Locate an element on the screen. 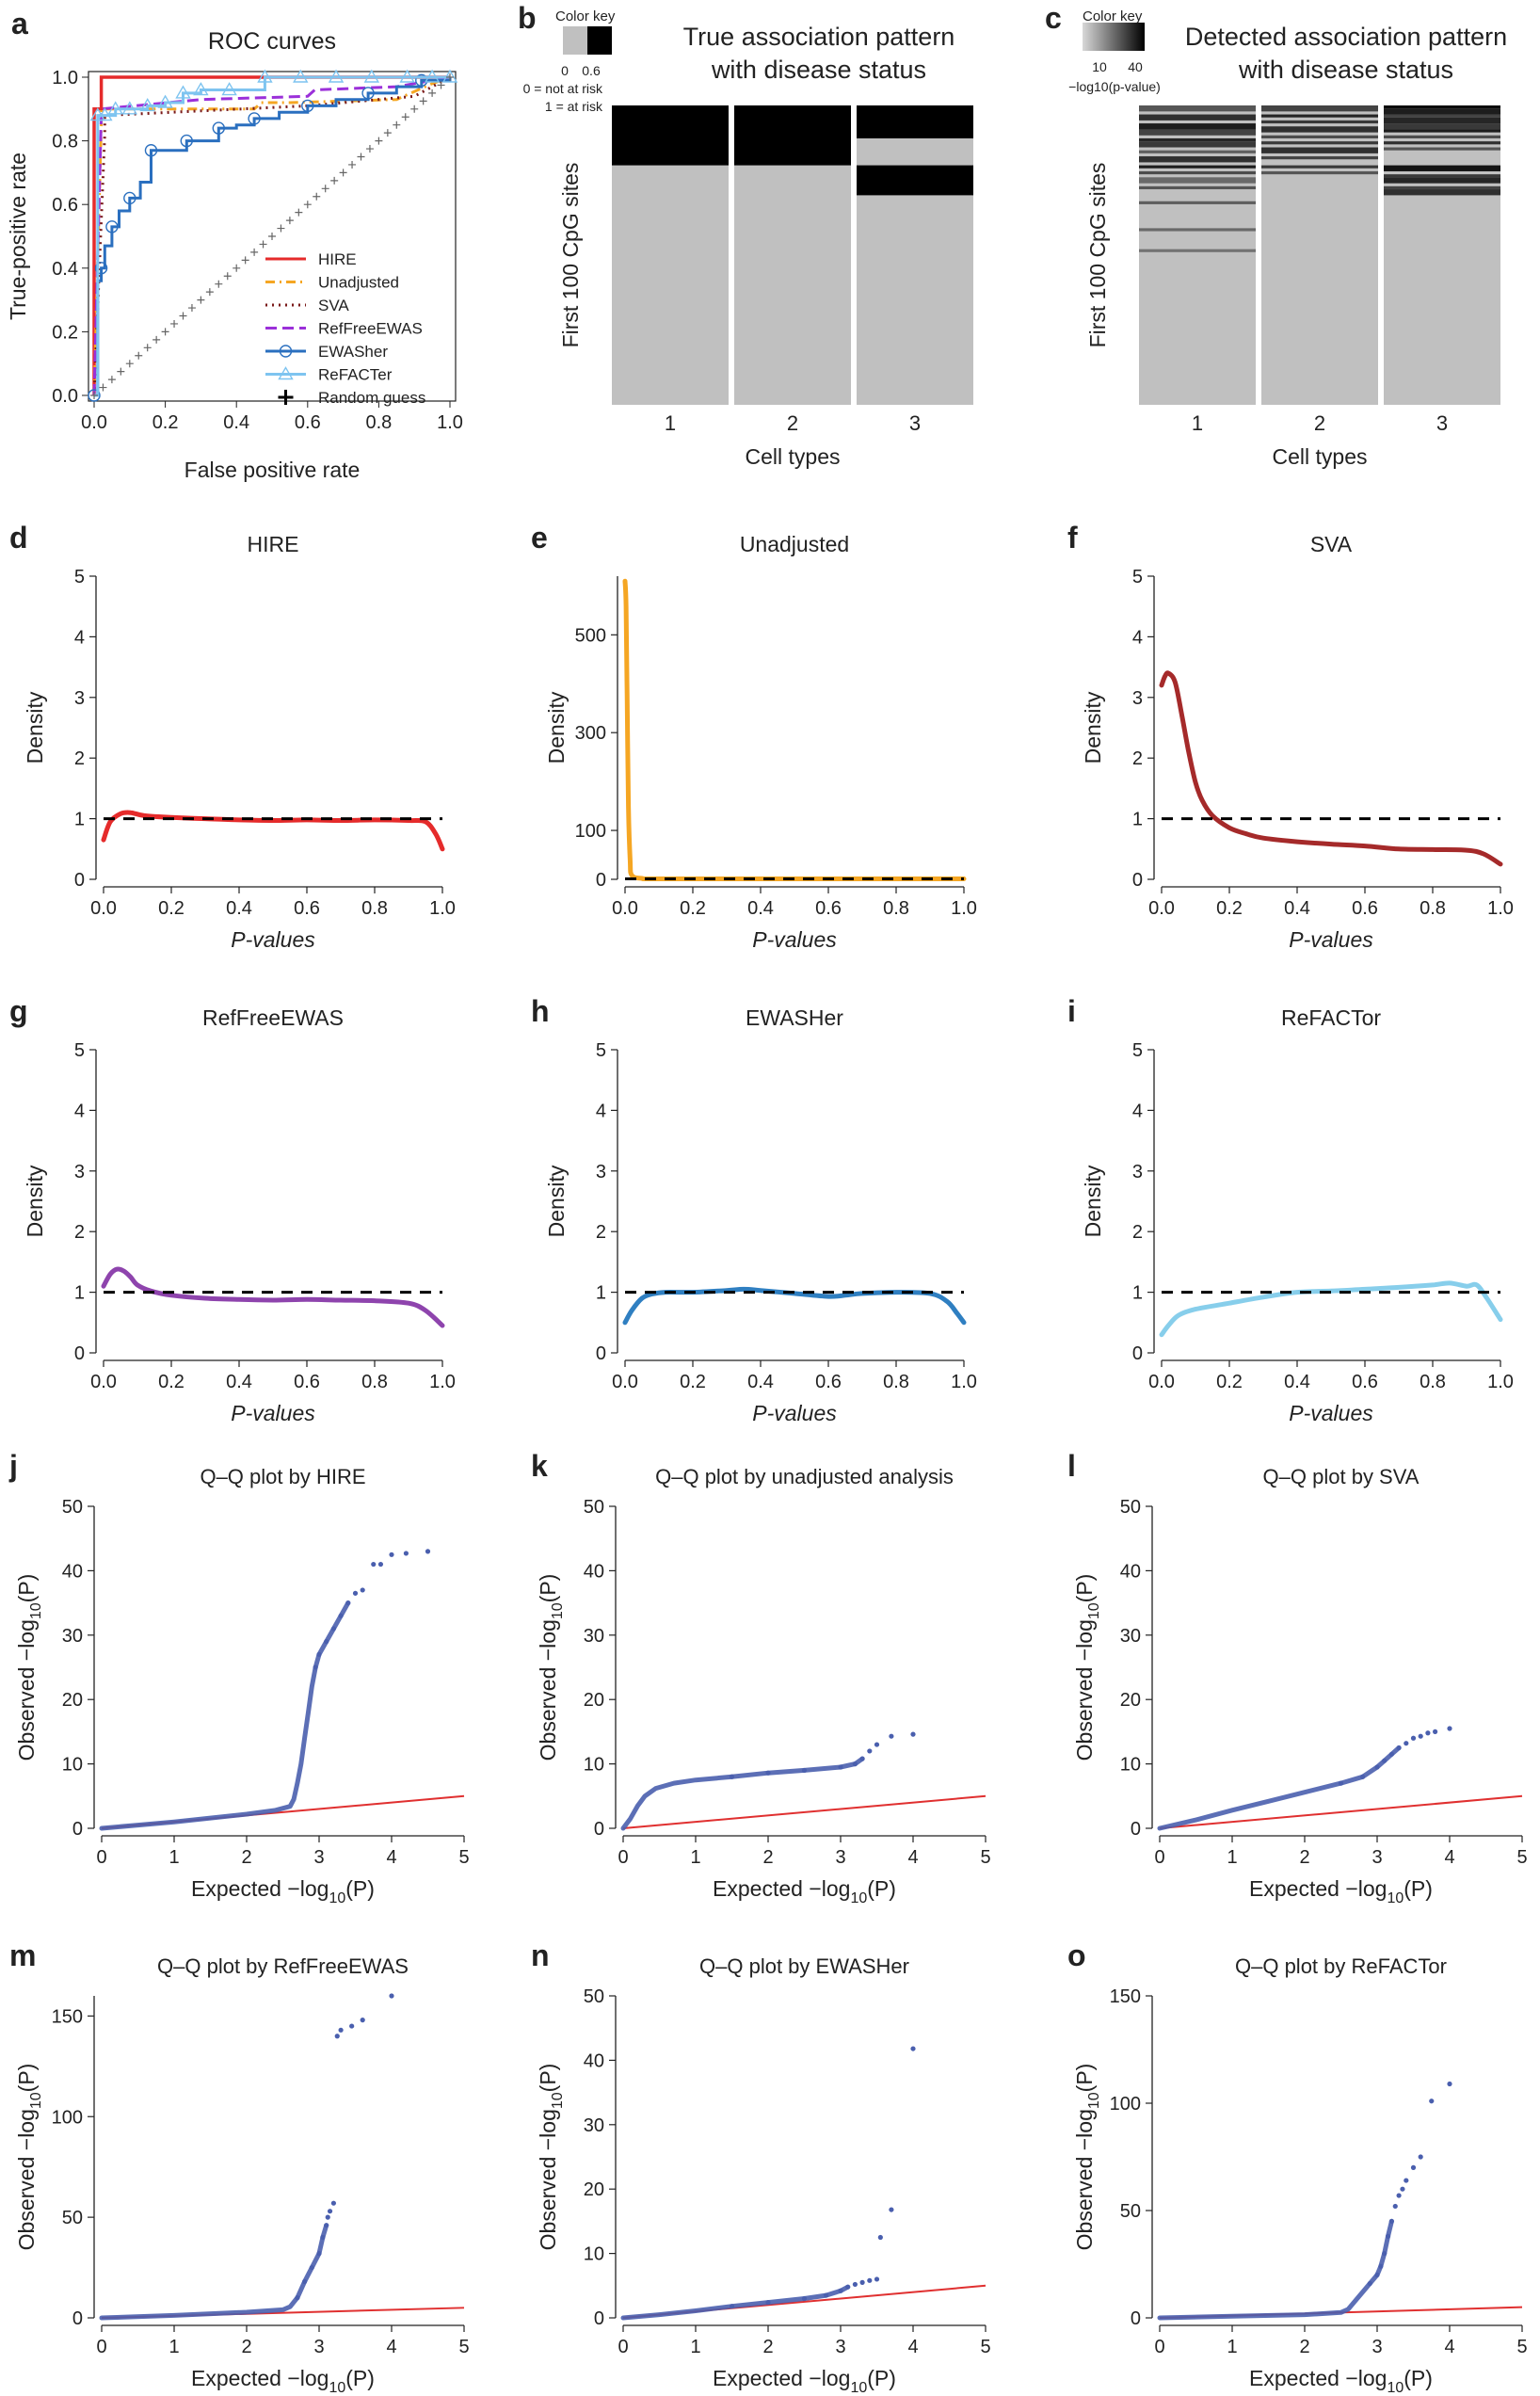 The image size is (1540, 2396). x-tick-label: 0 is located at coordinates (1159, 1858).